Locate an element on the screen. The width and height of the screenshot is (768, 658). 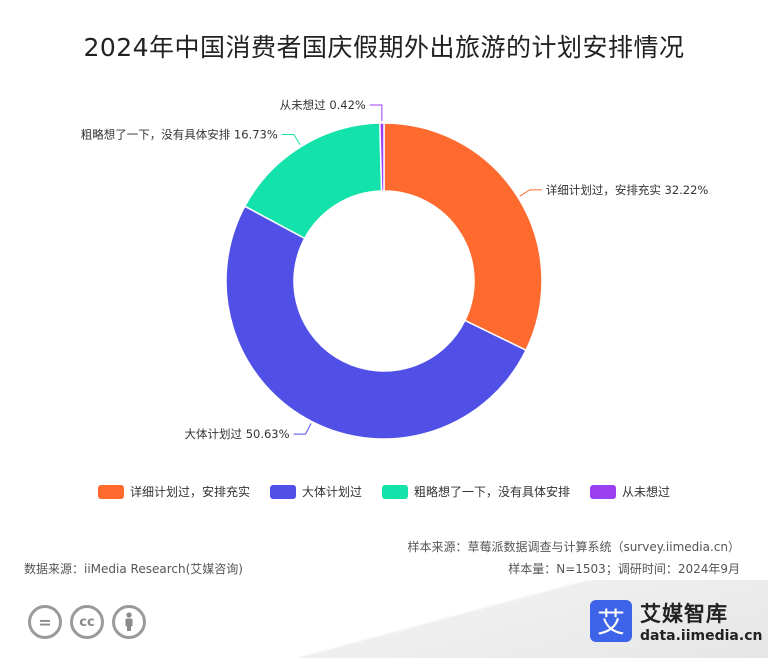
chart-title: 2024年中国消费者国庆假期外出旅游的计划安排情况 is located at coordinates (384, 47).